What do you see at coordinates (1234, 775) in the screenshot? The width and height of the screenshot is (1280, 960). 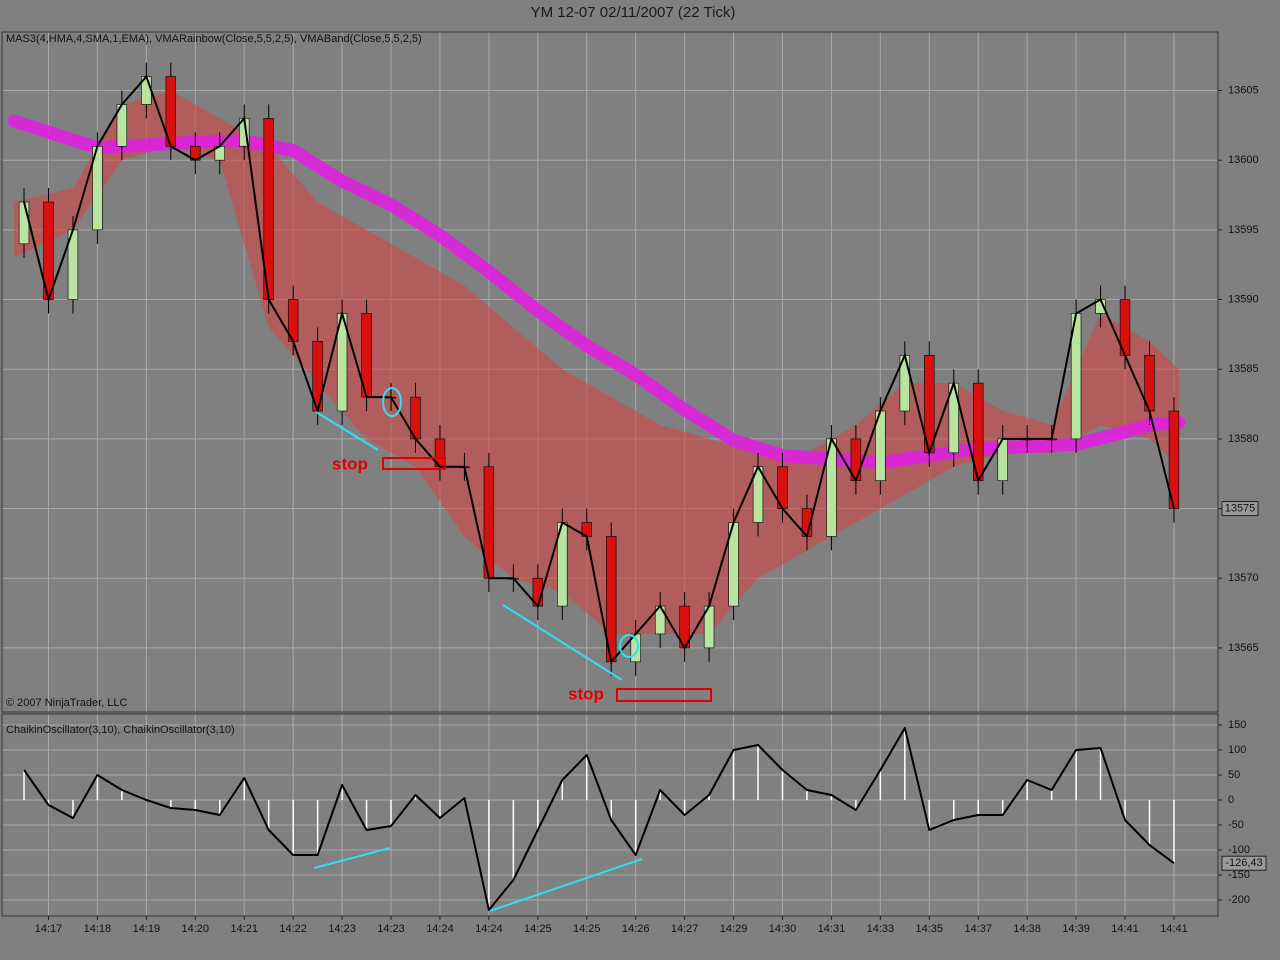 I see `y-tick-label: 50` at bounding box center [1234, 775].